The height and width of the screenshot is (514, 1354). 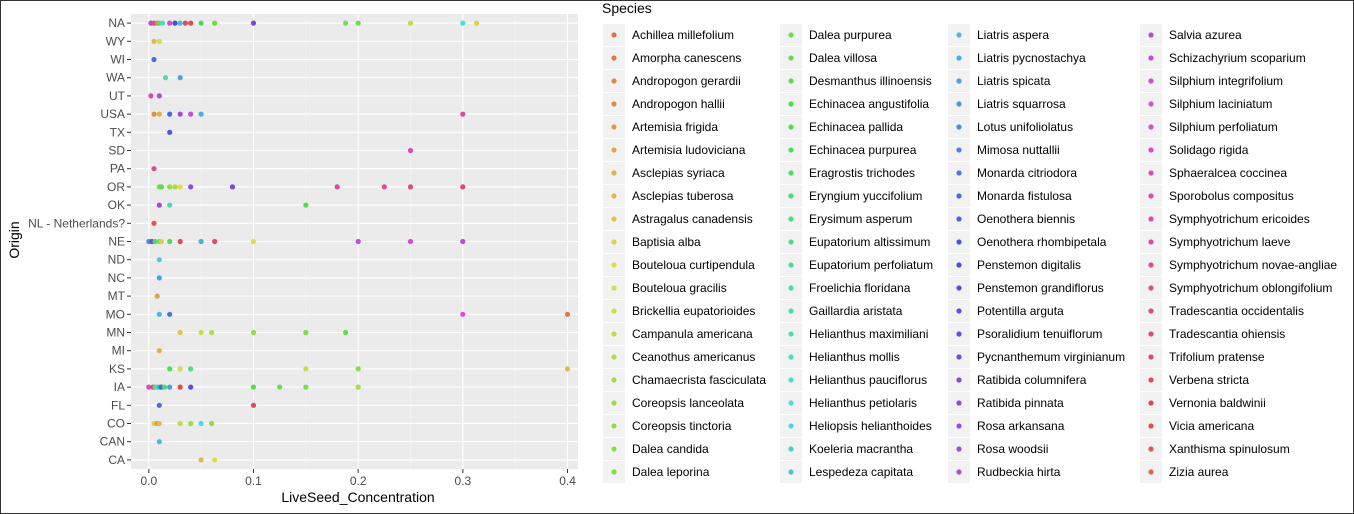 I want to click on legend-label: Brickellia eupatorioides, so click(x=693, y=311).